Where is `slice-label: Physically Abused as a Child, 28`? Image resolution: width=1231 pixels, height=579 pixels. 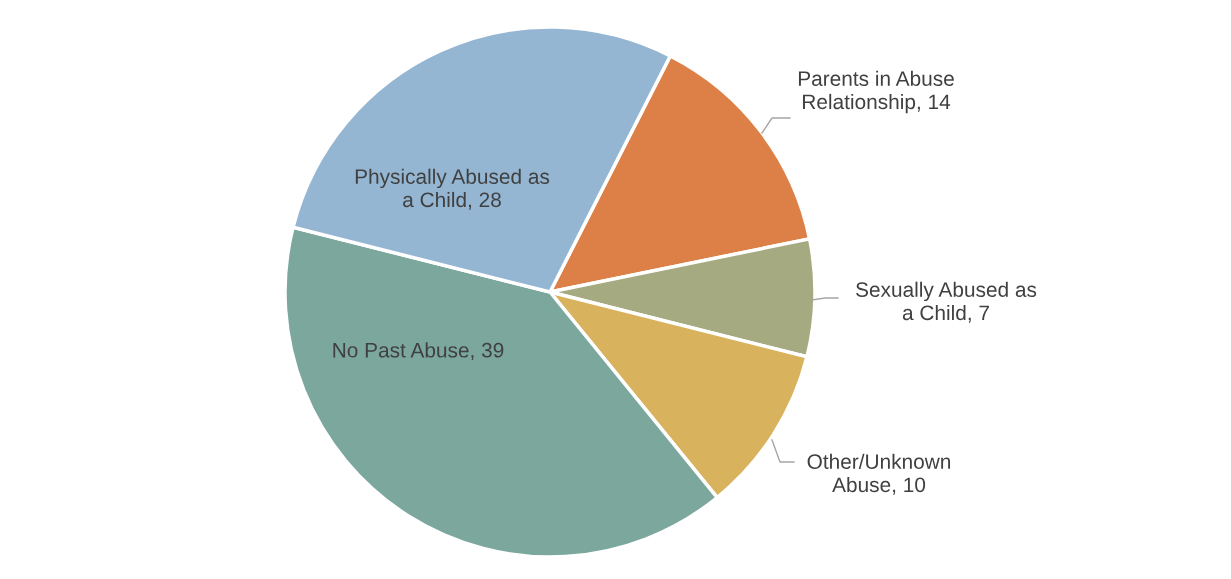
slice-label: Physically Abused as a Child, 28 is located at coordinates (452, 189).